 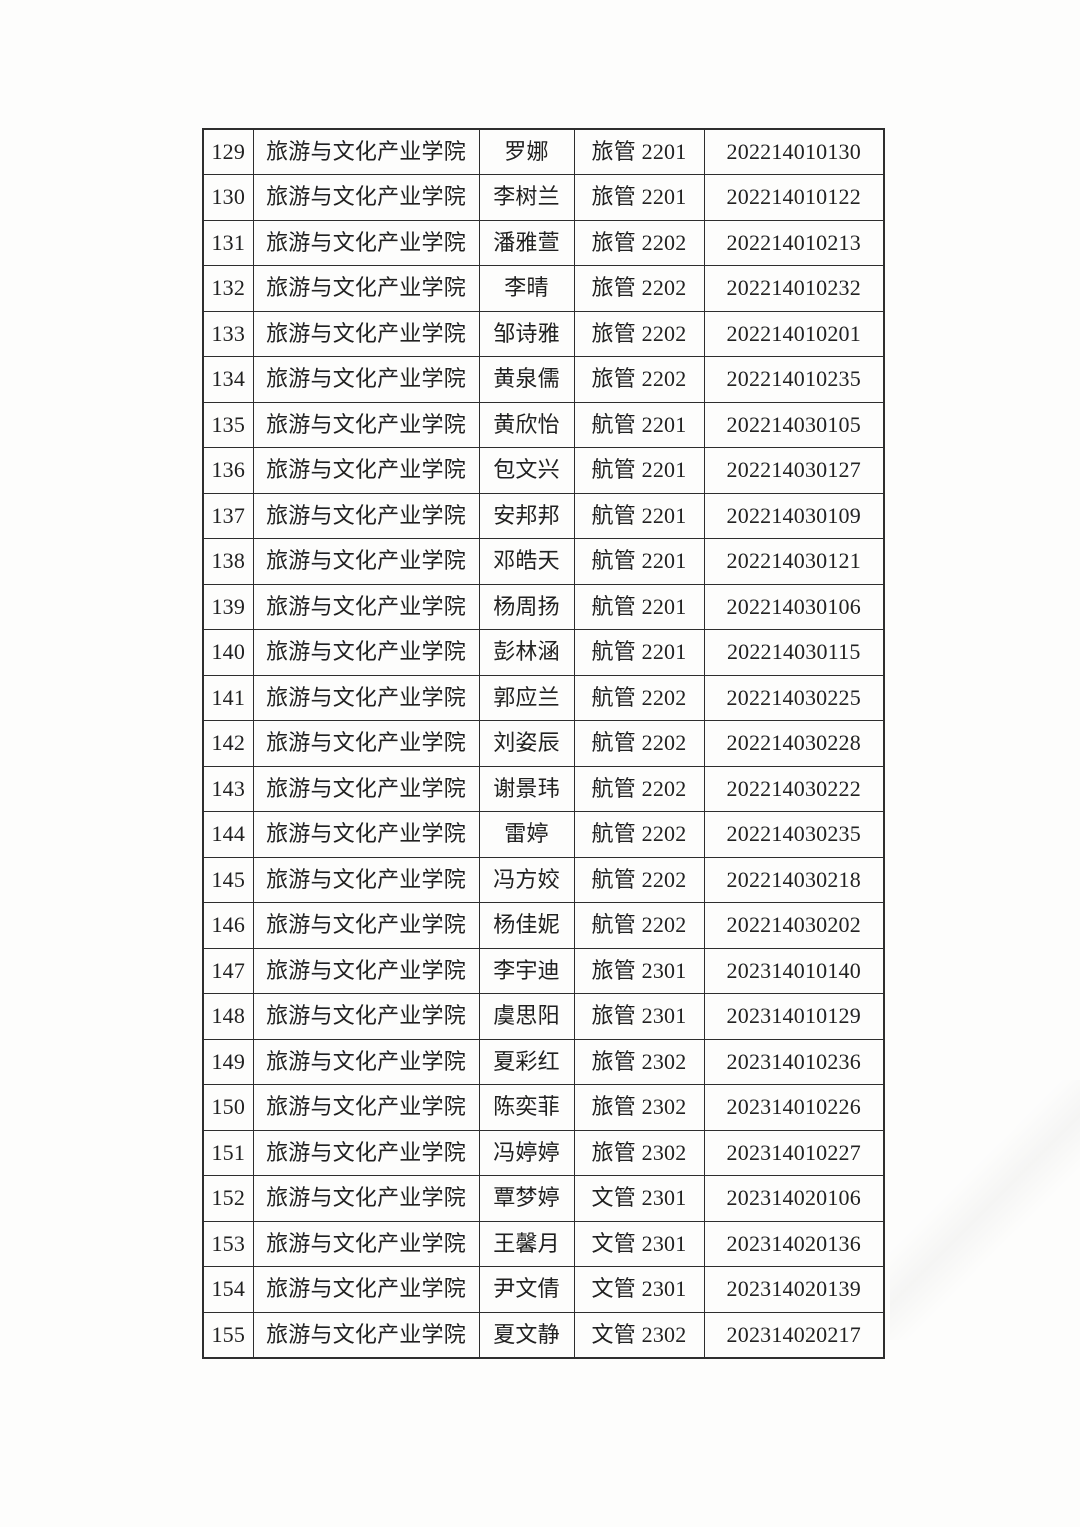 What do you see at coordinates (639, 1334) in the screenshot?
I see `cell-class_name: 文管 2302` at bounding box center [639, 1334].